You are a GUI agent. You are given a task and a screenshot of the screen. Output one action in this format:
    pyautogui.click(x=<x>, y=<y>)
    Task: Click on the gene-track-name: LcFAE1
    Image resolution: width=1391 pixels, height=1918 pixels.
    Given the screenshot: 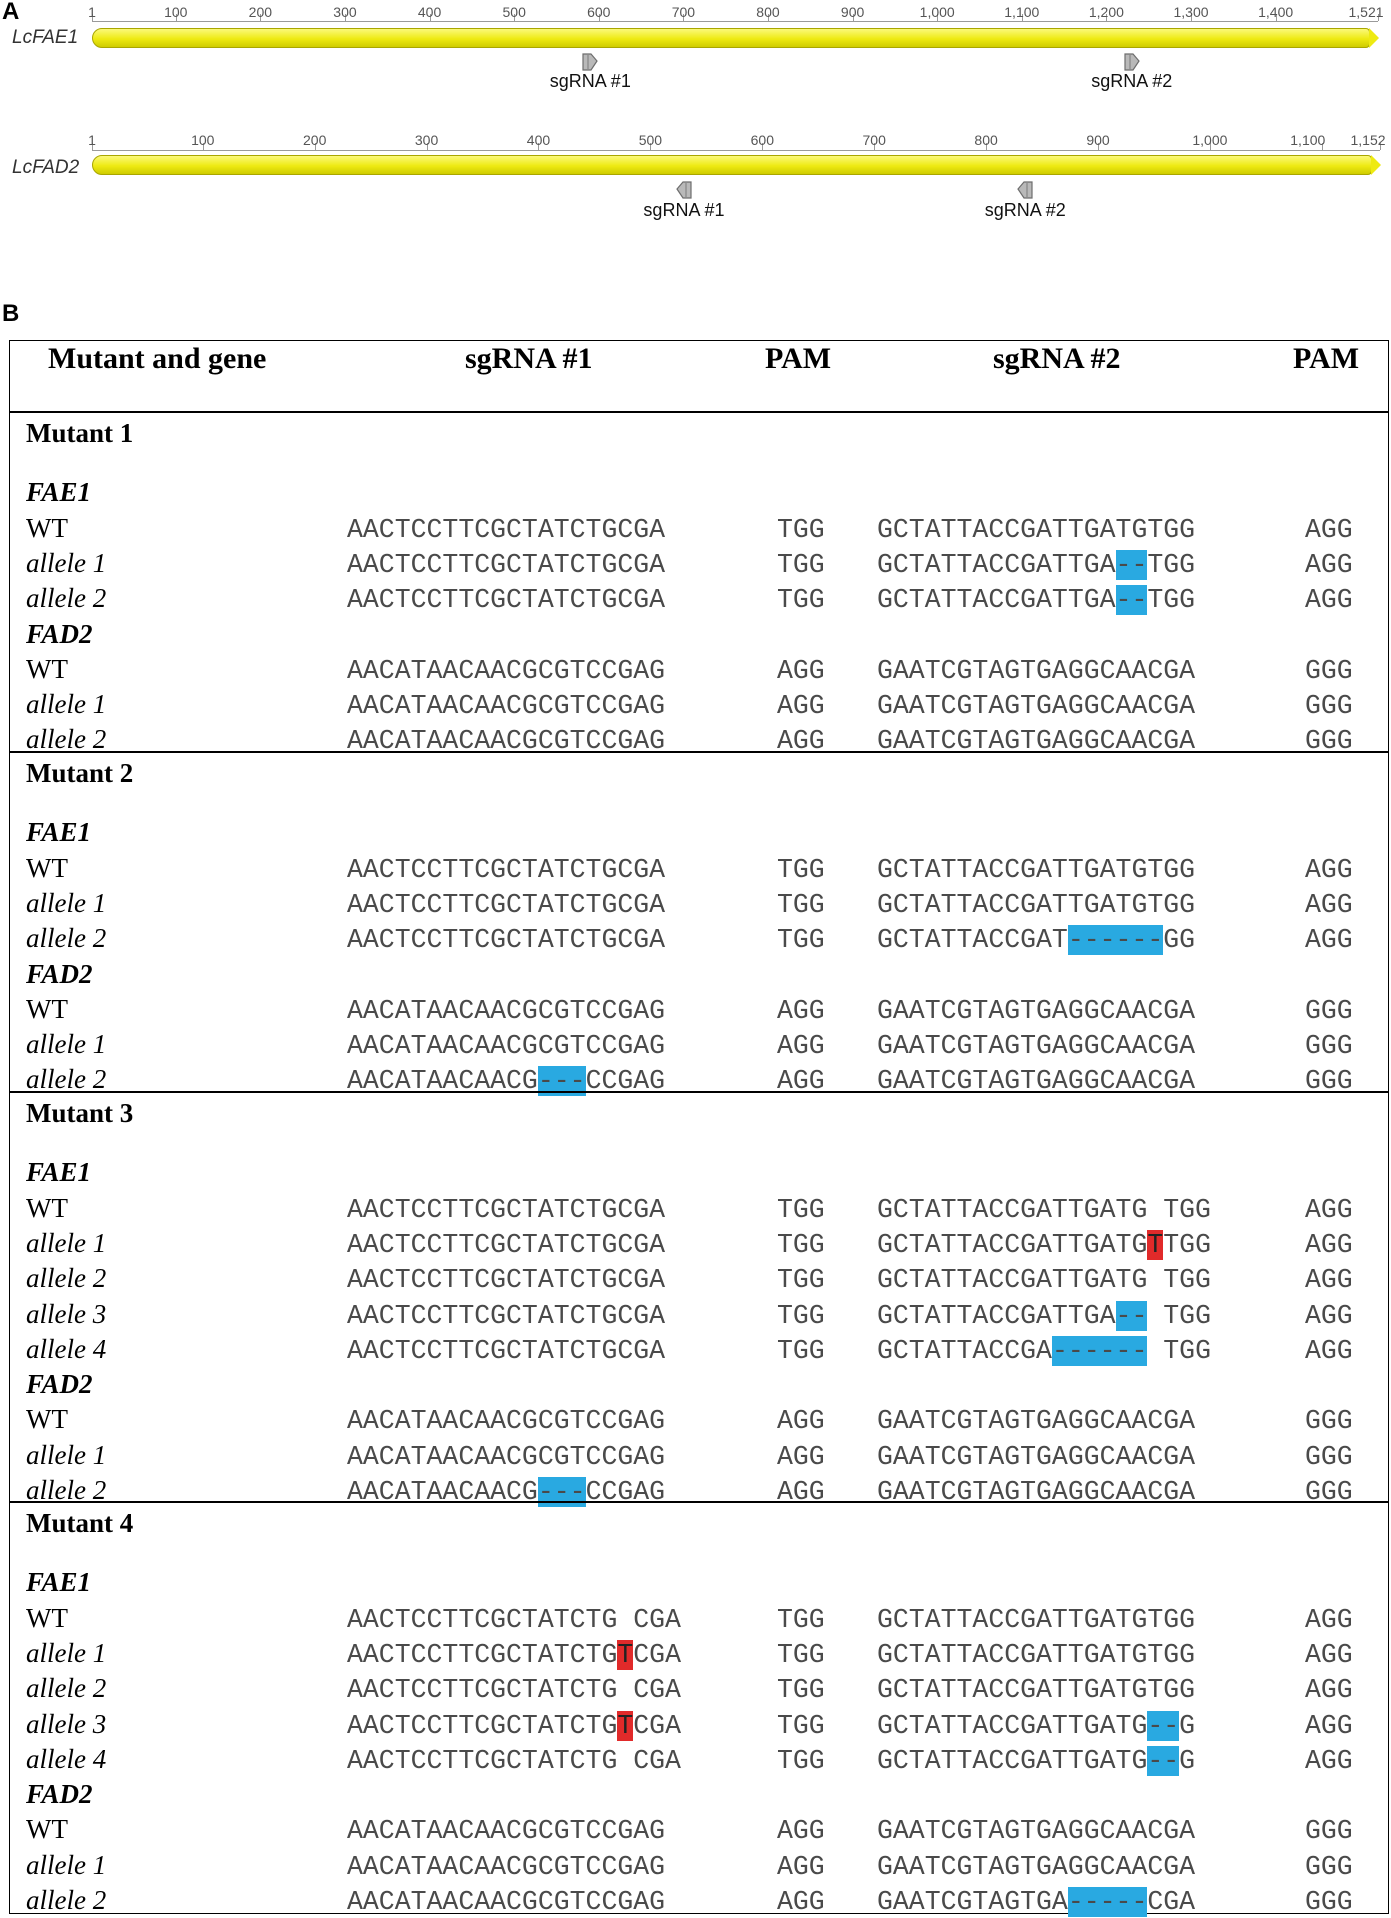 What is the action you would take?
    pyautogui.click(x=45, y=37)
    